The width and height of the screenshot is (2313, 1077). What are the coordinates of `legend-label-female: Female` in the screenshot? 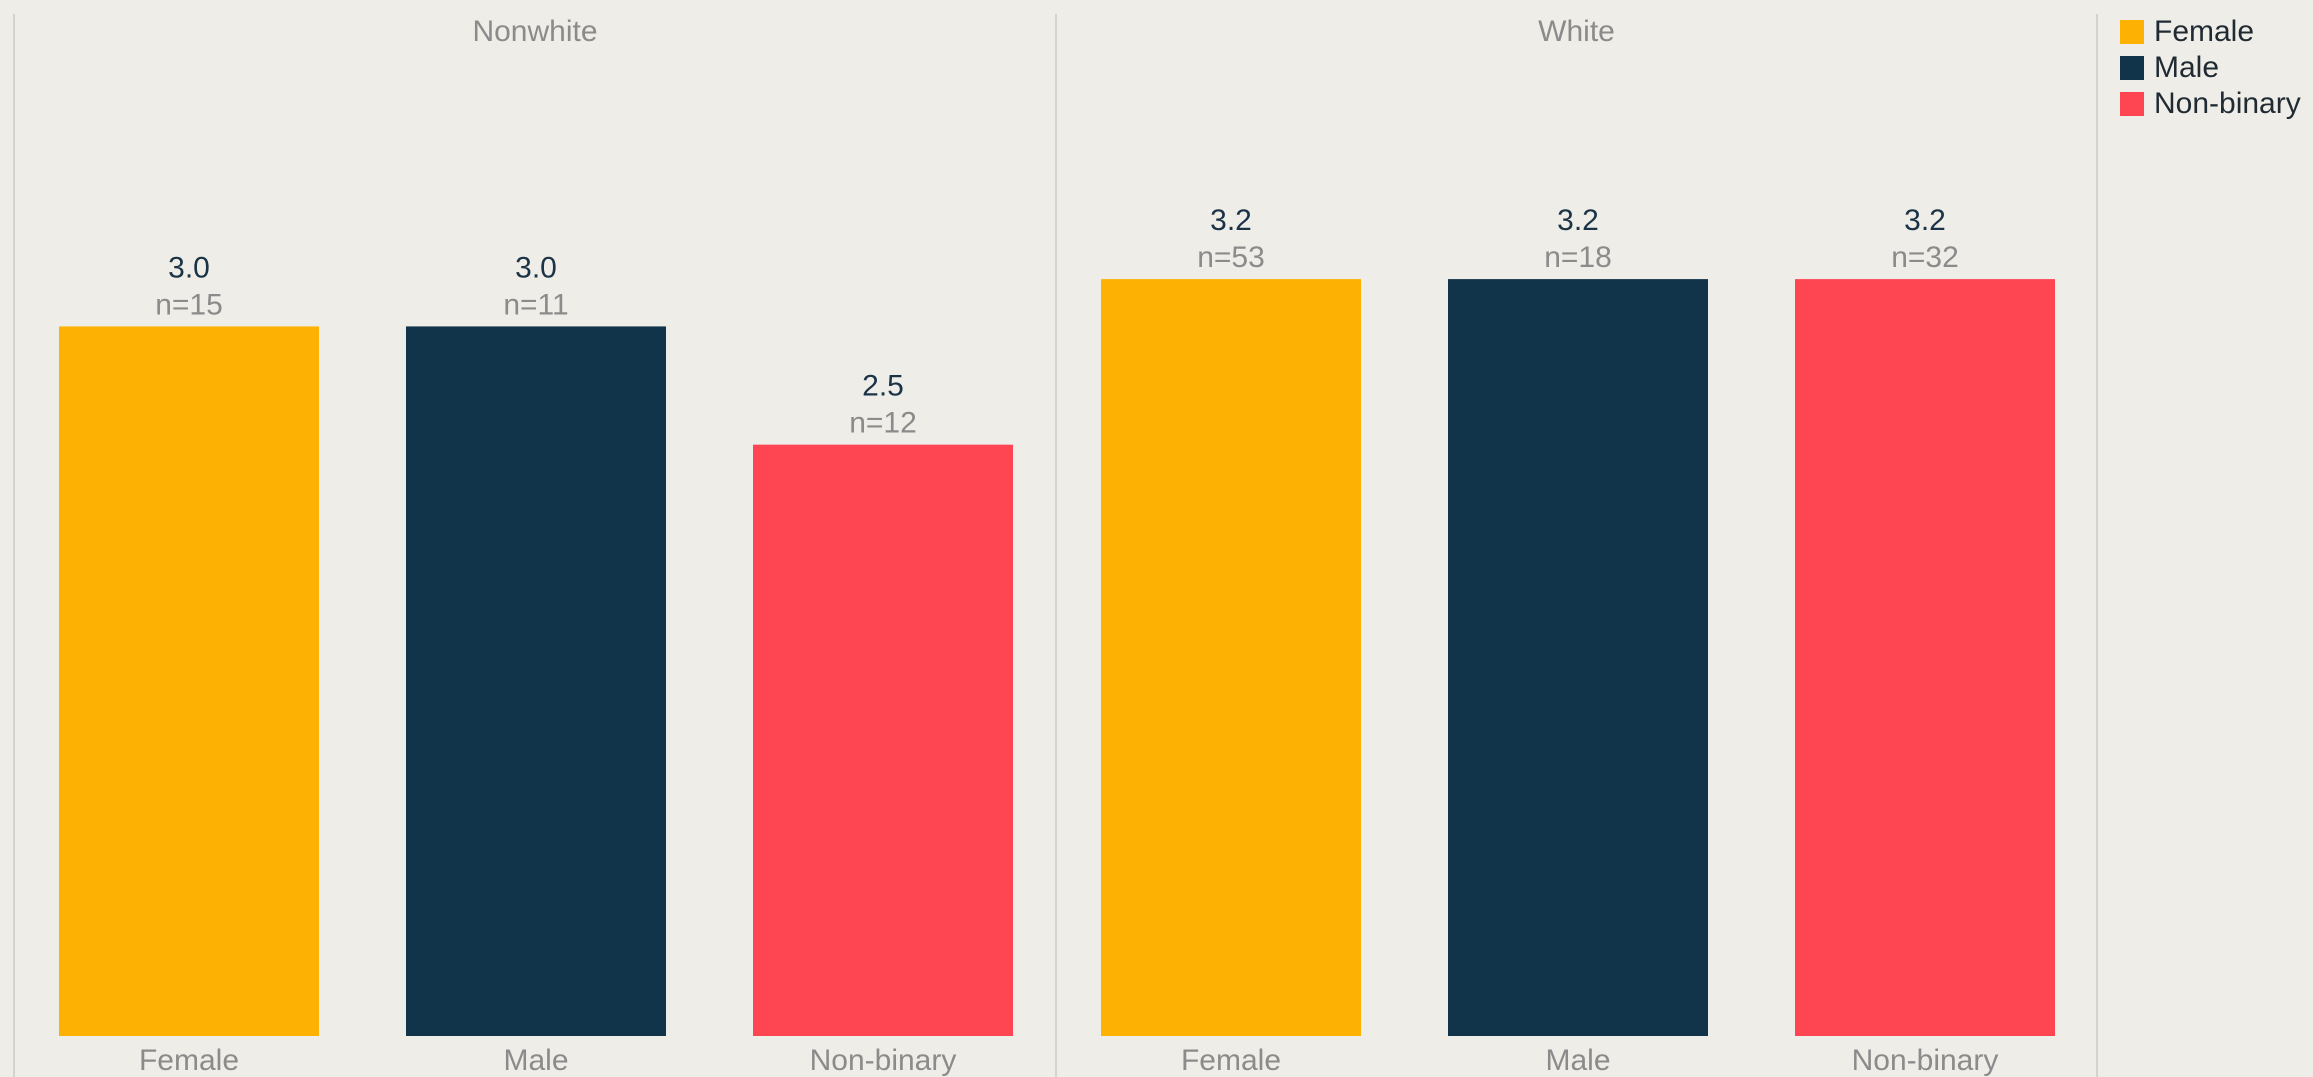 It's located at (2204, 31).